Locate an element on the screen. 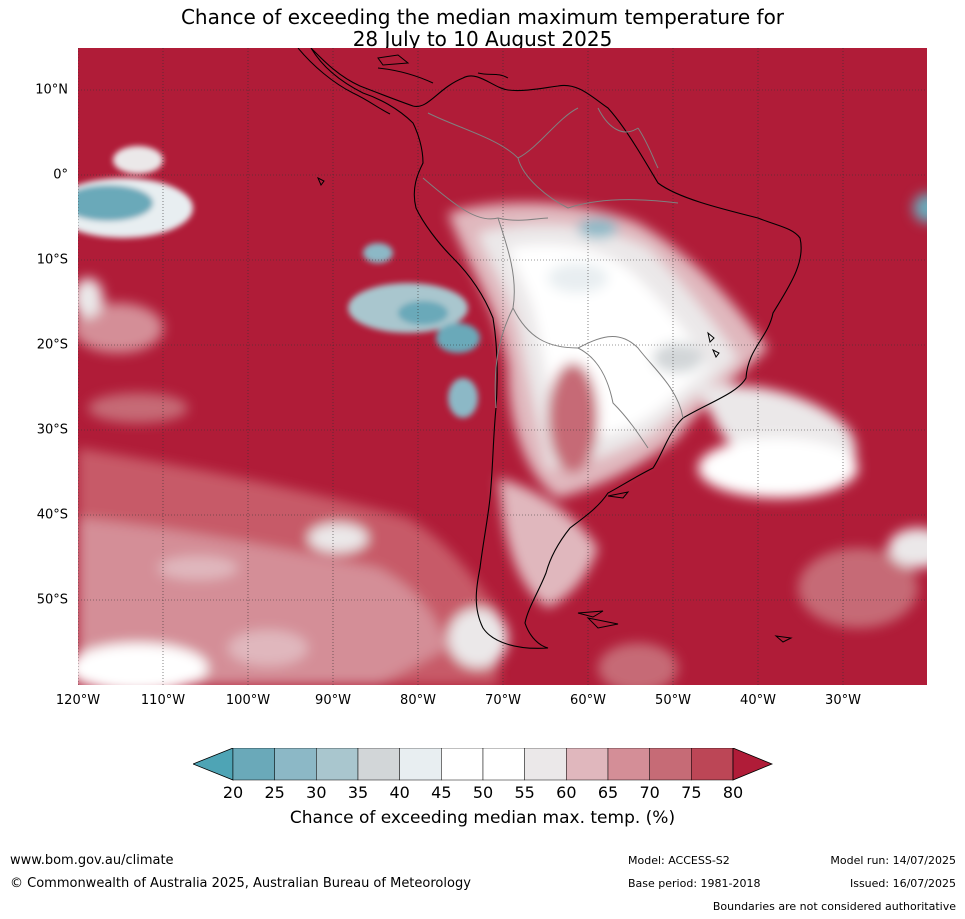 This screenshot has width=965, height=919. lon-label-110w: 110°W is located at coordinates (163, 700).